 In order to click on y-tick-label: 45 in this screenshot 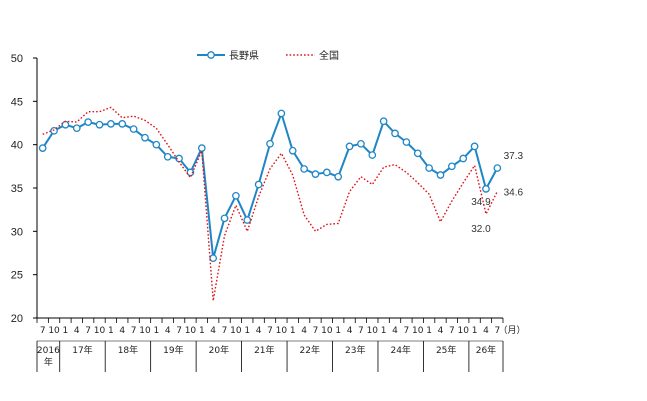, I will do `click(17, 102)`.